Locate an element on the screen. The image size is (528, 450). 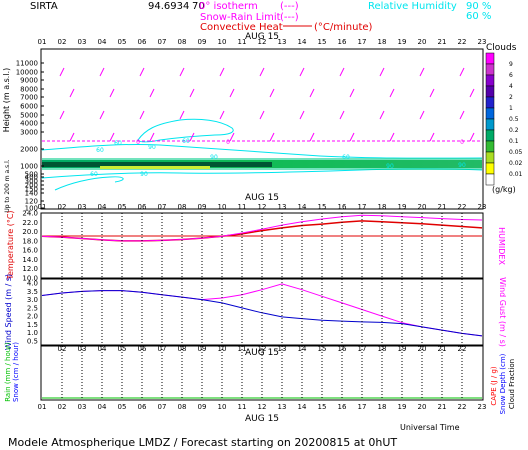
hour-tick-label: 23 is located at coordinates (482, 407).